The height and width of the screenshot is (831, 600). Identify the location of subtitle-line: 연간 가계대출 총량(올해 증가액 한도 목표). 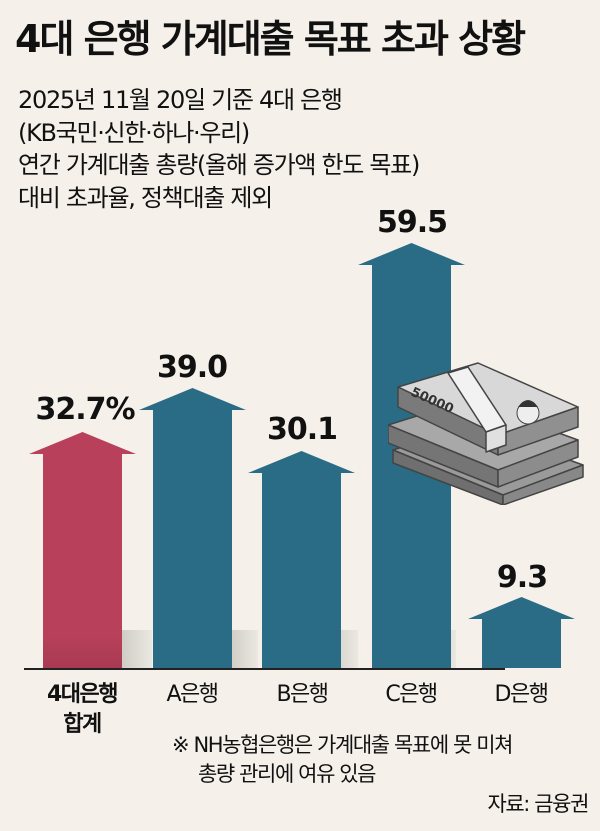
(219, 165).